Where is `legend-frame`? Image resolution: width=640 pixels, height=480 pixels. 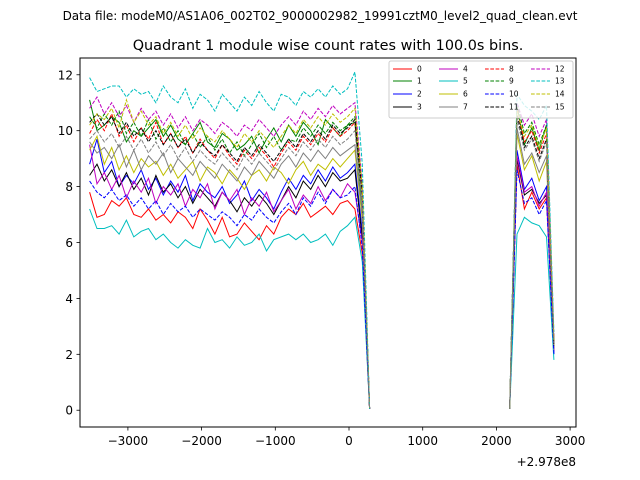 legend-frame is located at coordinates (481, 89).